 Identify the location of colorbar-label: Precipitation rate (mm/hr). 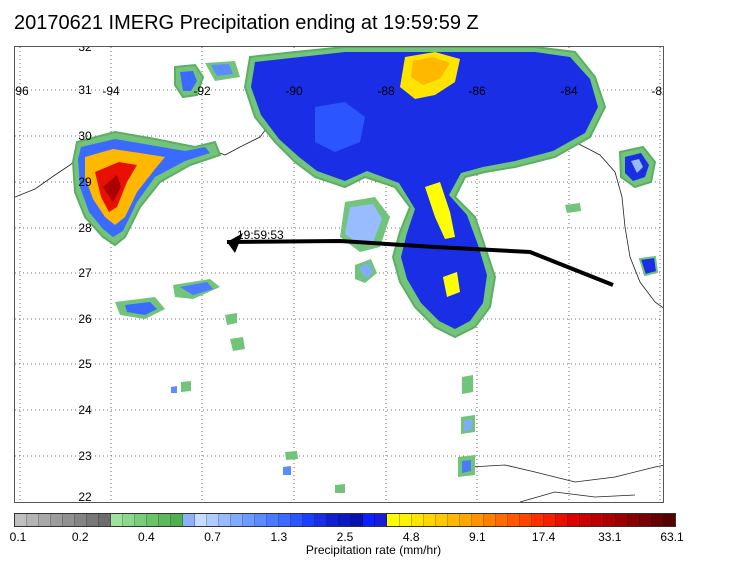
(373, 550).